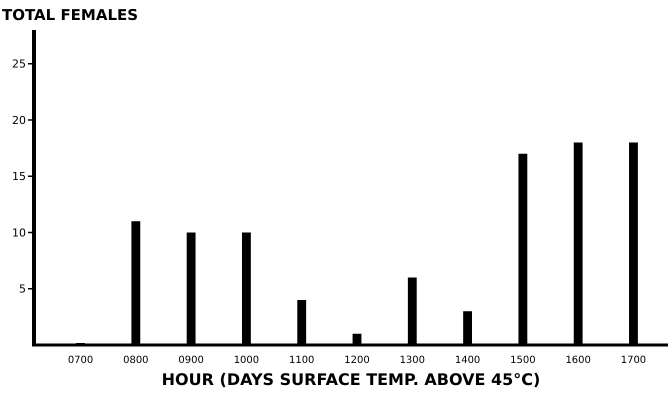 The image size is (668, 405). Describe the element at coordinates (19, 64) in the screenshot. I see `y-tick-label: 25` at that location.